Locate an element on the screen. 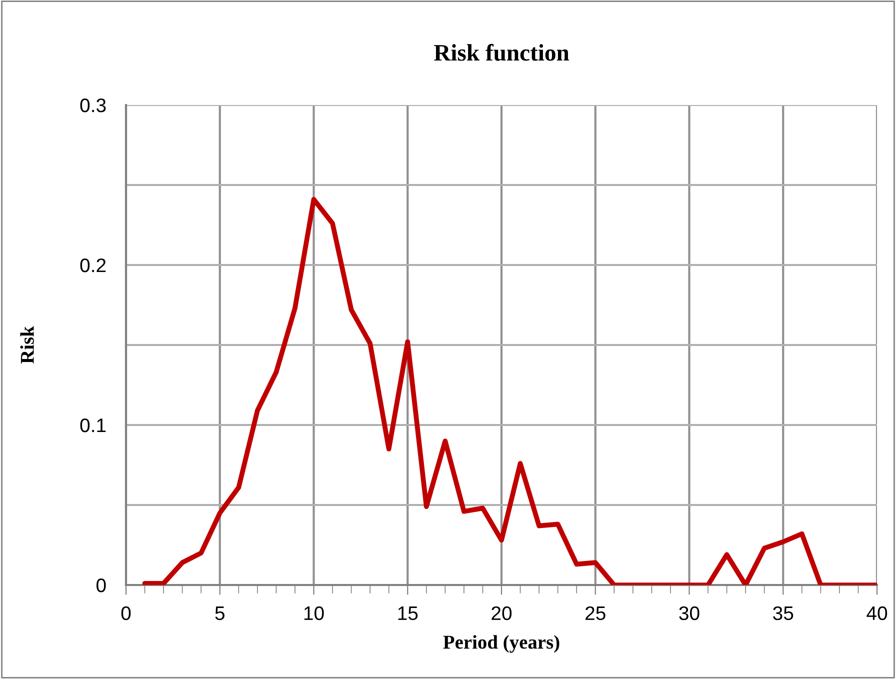 The image size is (896, 679). x-tick-label: 15 is located at coordinates (408, 613).